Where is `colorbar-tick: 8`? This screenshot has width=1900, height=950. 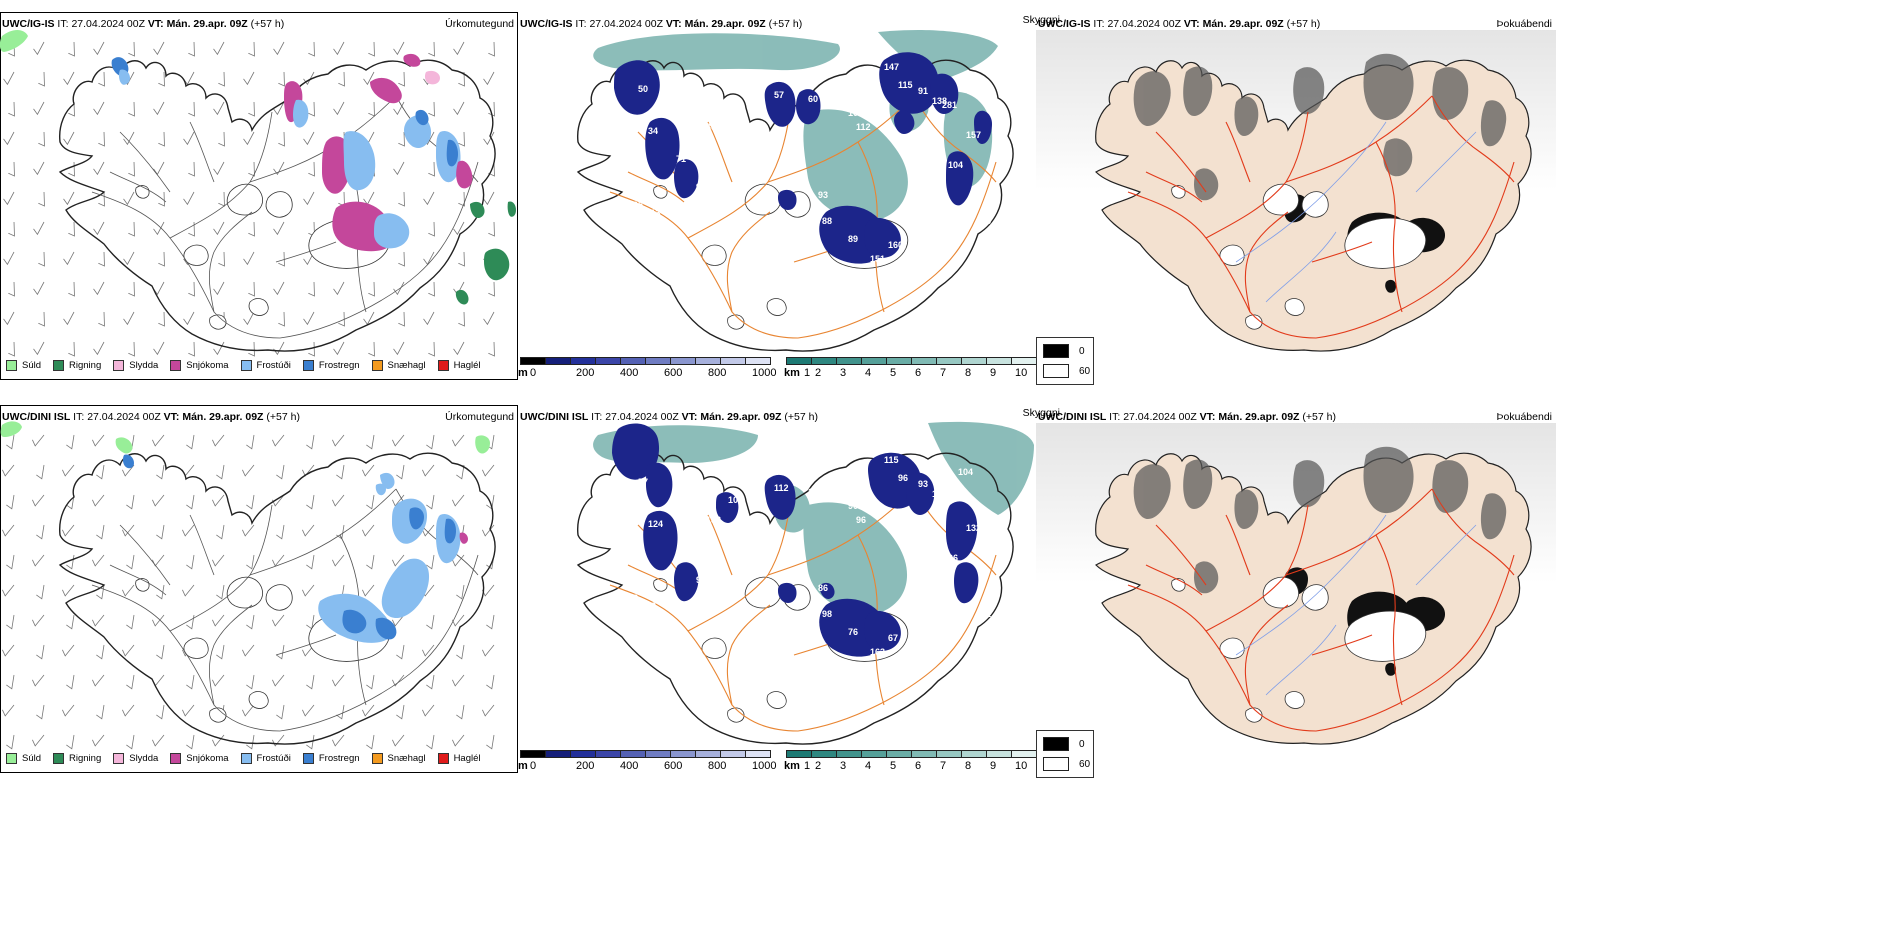
colorbar-tick: 8 is located at coordinates (968, 373).